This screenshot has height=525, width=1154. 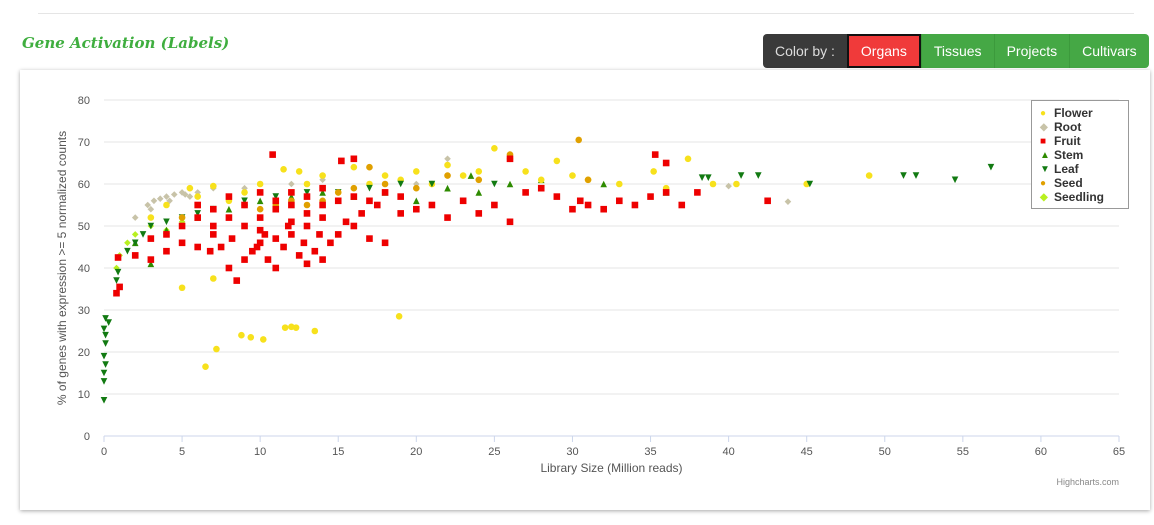 What do you see at coordinates (1084, 169) in the screenshot?
I see `legend-item-leaf: ▼ Leaf` at bounding box center [1084, 169].